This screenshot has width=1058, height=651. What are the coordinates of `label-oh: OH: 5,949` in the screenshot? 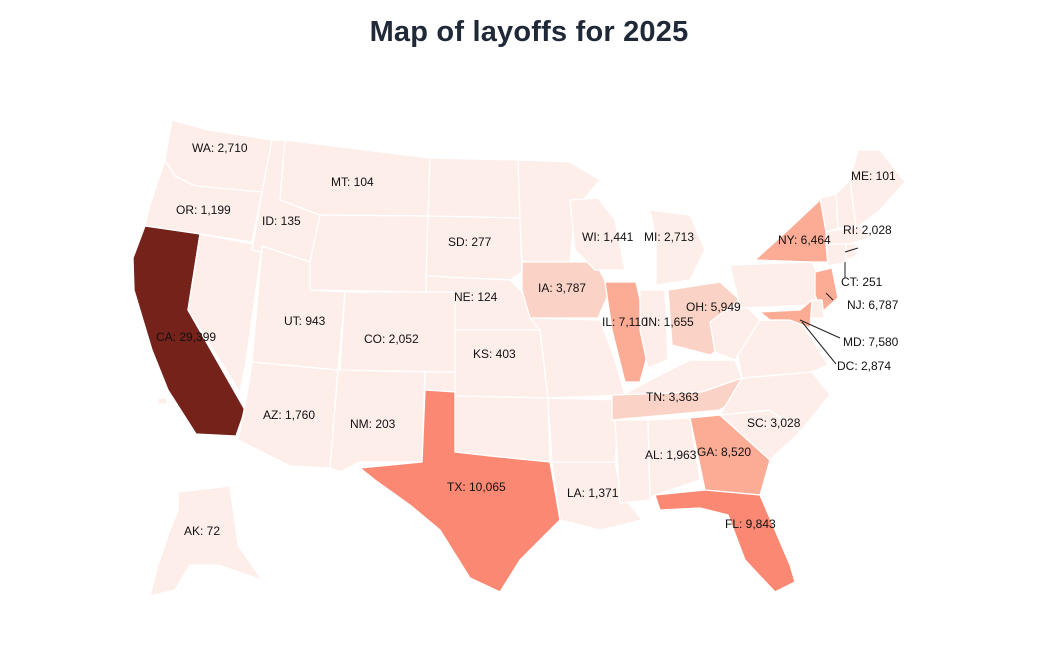 It's located at (713, 307).